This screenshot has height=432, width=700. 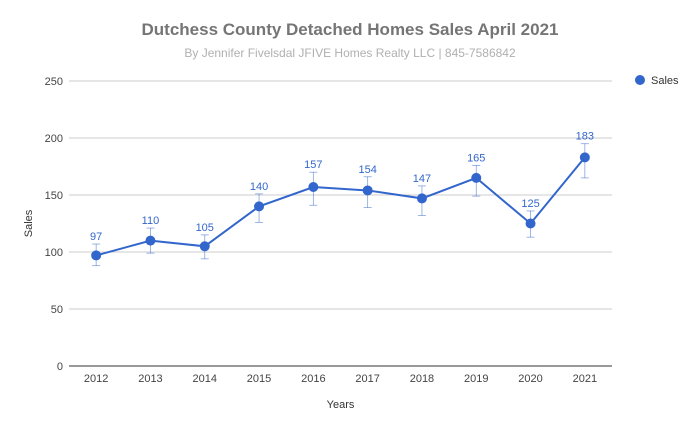 What do you see at coordinates (259, 187) in the screenshot?
I see `data-label-2015: 140` at bounding box center [259, 187].